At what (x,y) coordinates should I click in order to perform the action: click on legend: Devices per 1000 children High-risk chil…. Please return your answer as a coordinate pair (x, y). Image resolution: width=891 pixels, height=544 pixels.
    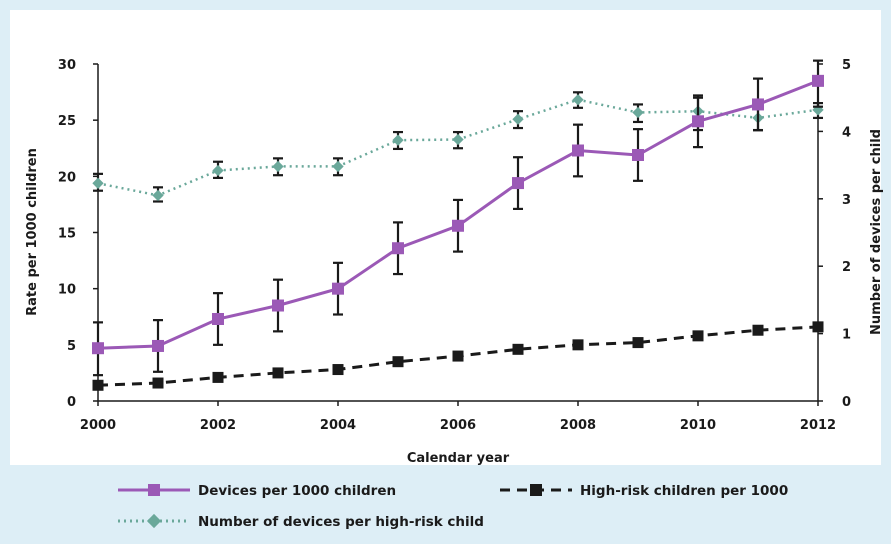
    Looking at the image, I should click on (453, 506).